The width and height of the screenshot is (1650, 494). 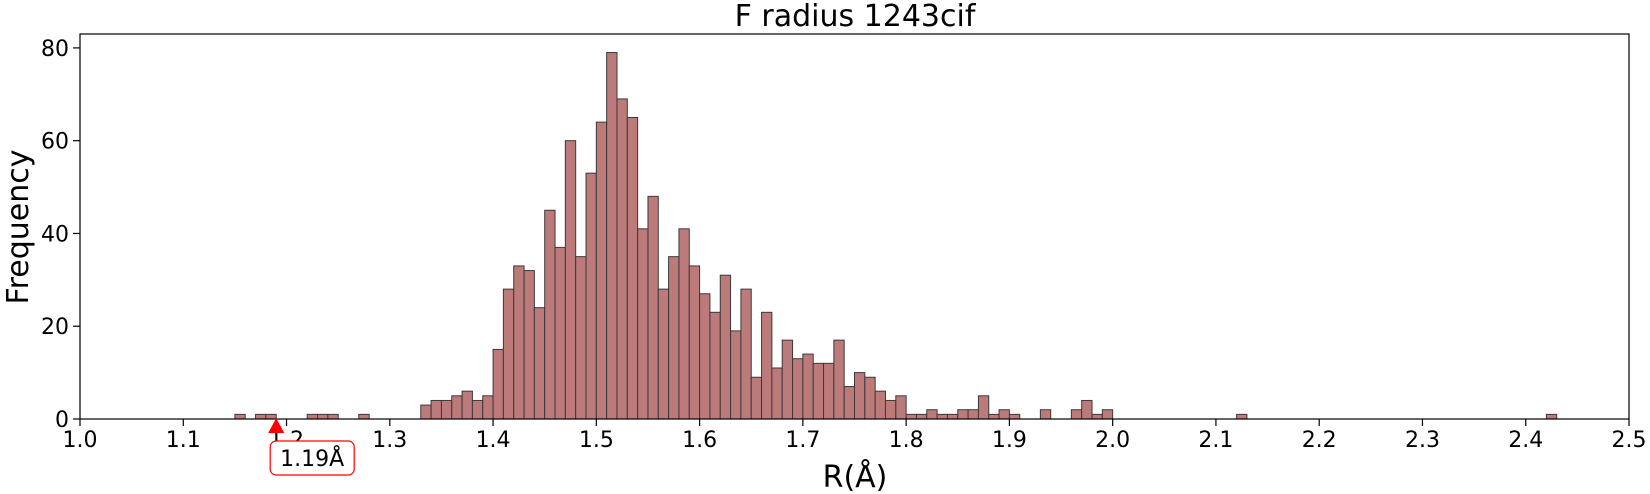 What do you see at coordinates (906, 440) in the screenshot?
I see `x-tick-label: 1.8` at bounding box center [906, 440].